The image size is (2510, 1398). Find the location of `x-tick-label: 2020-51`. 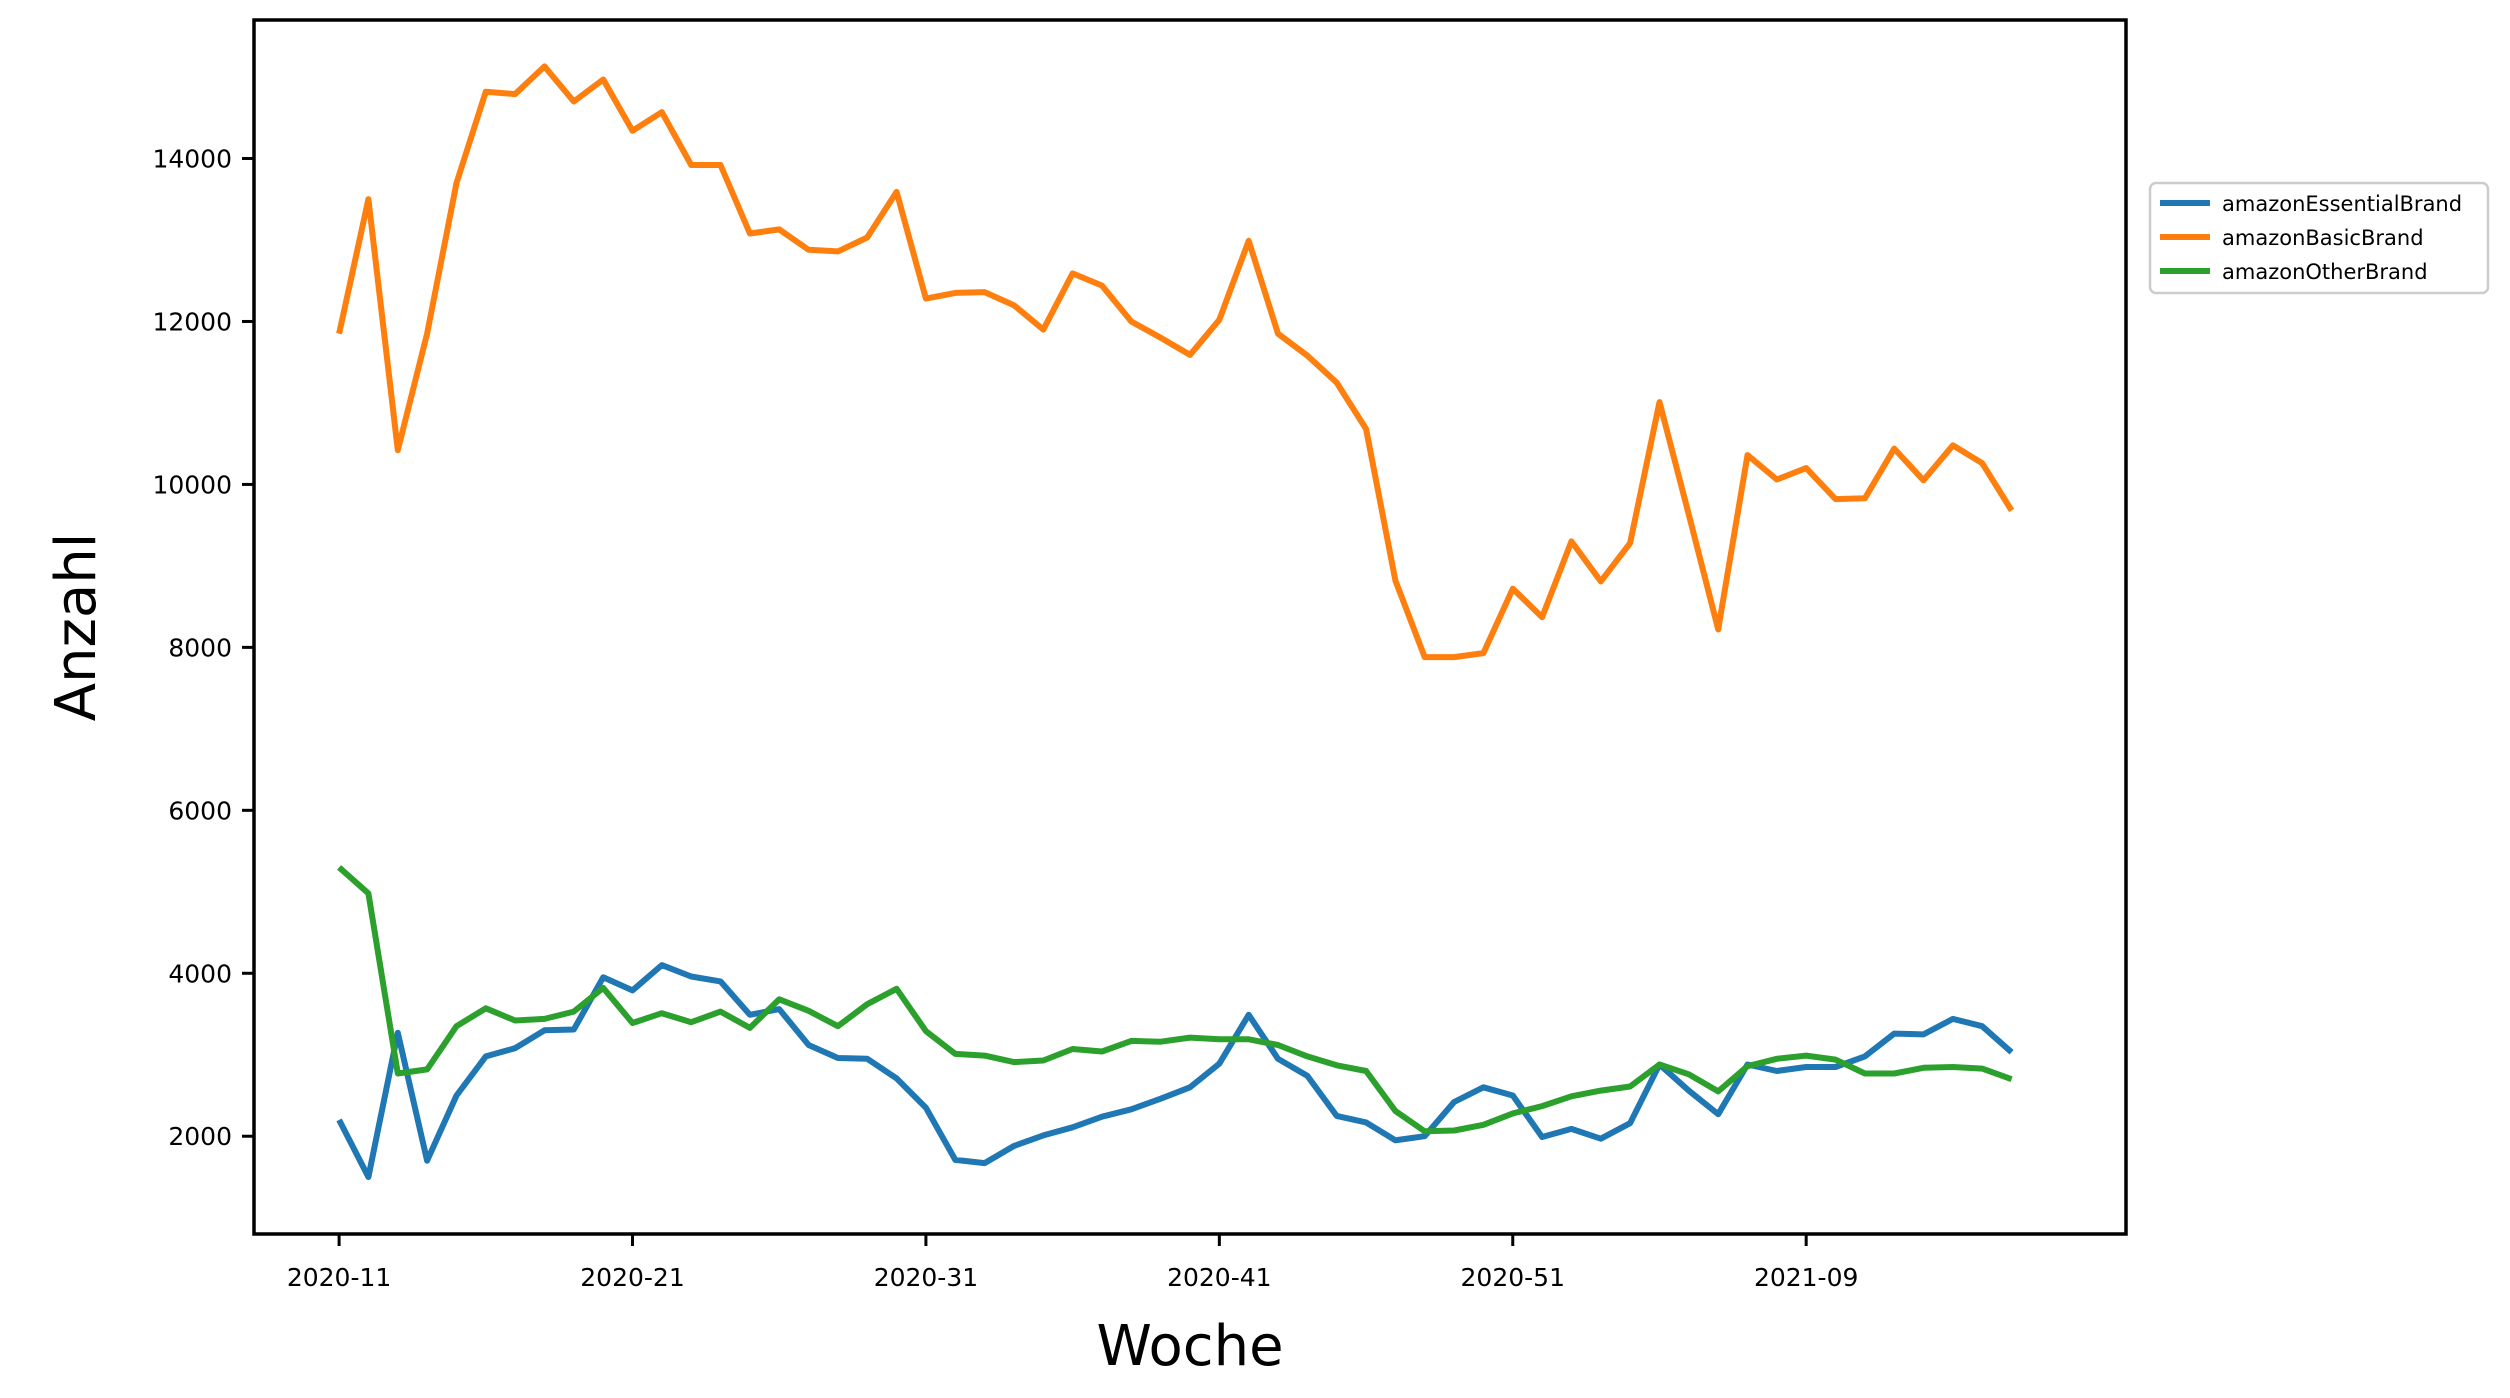

x-tick-label: 2020-51 is located at coordinates (1513, 1277).